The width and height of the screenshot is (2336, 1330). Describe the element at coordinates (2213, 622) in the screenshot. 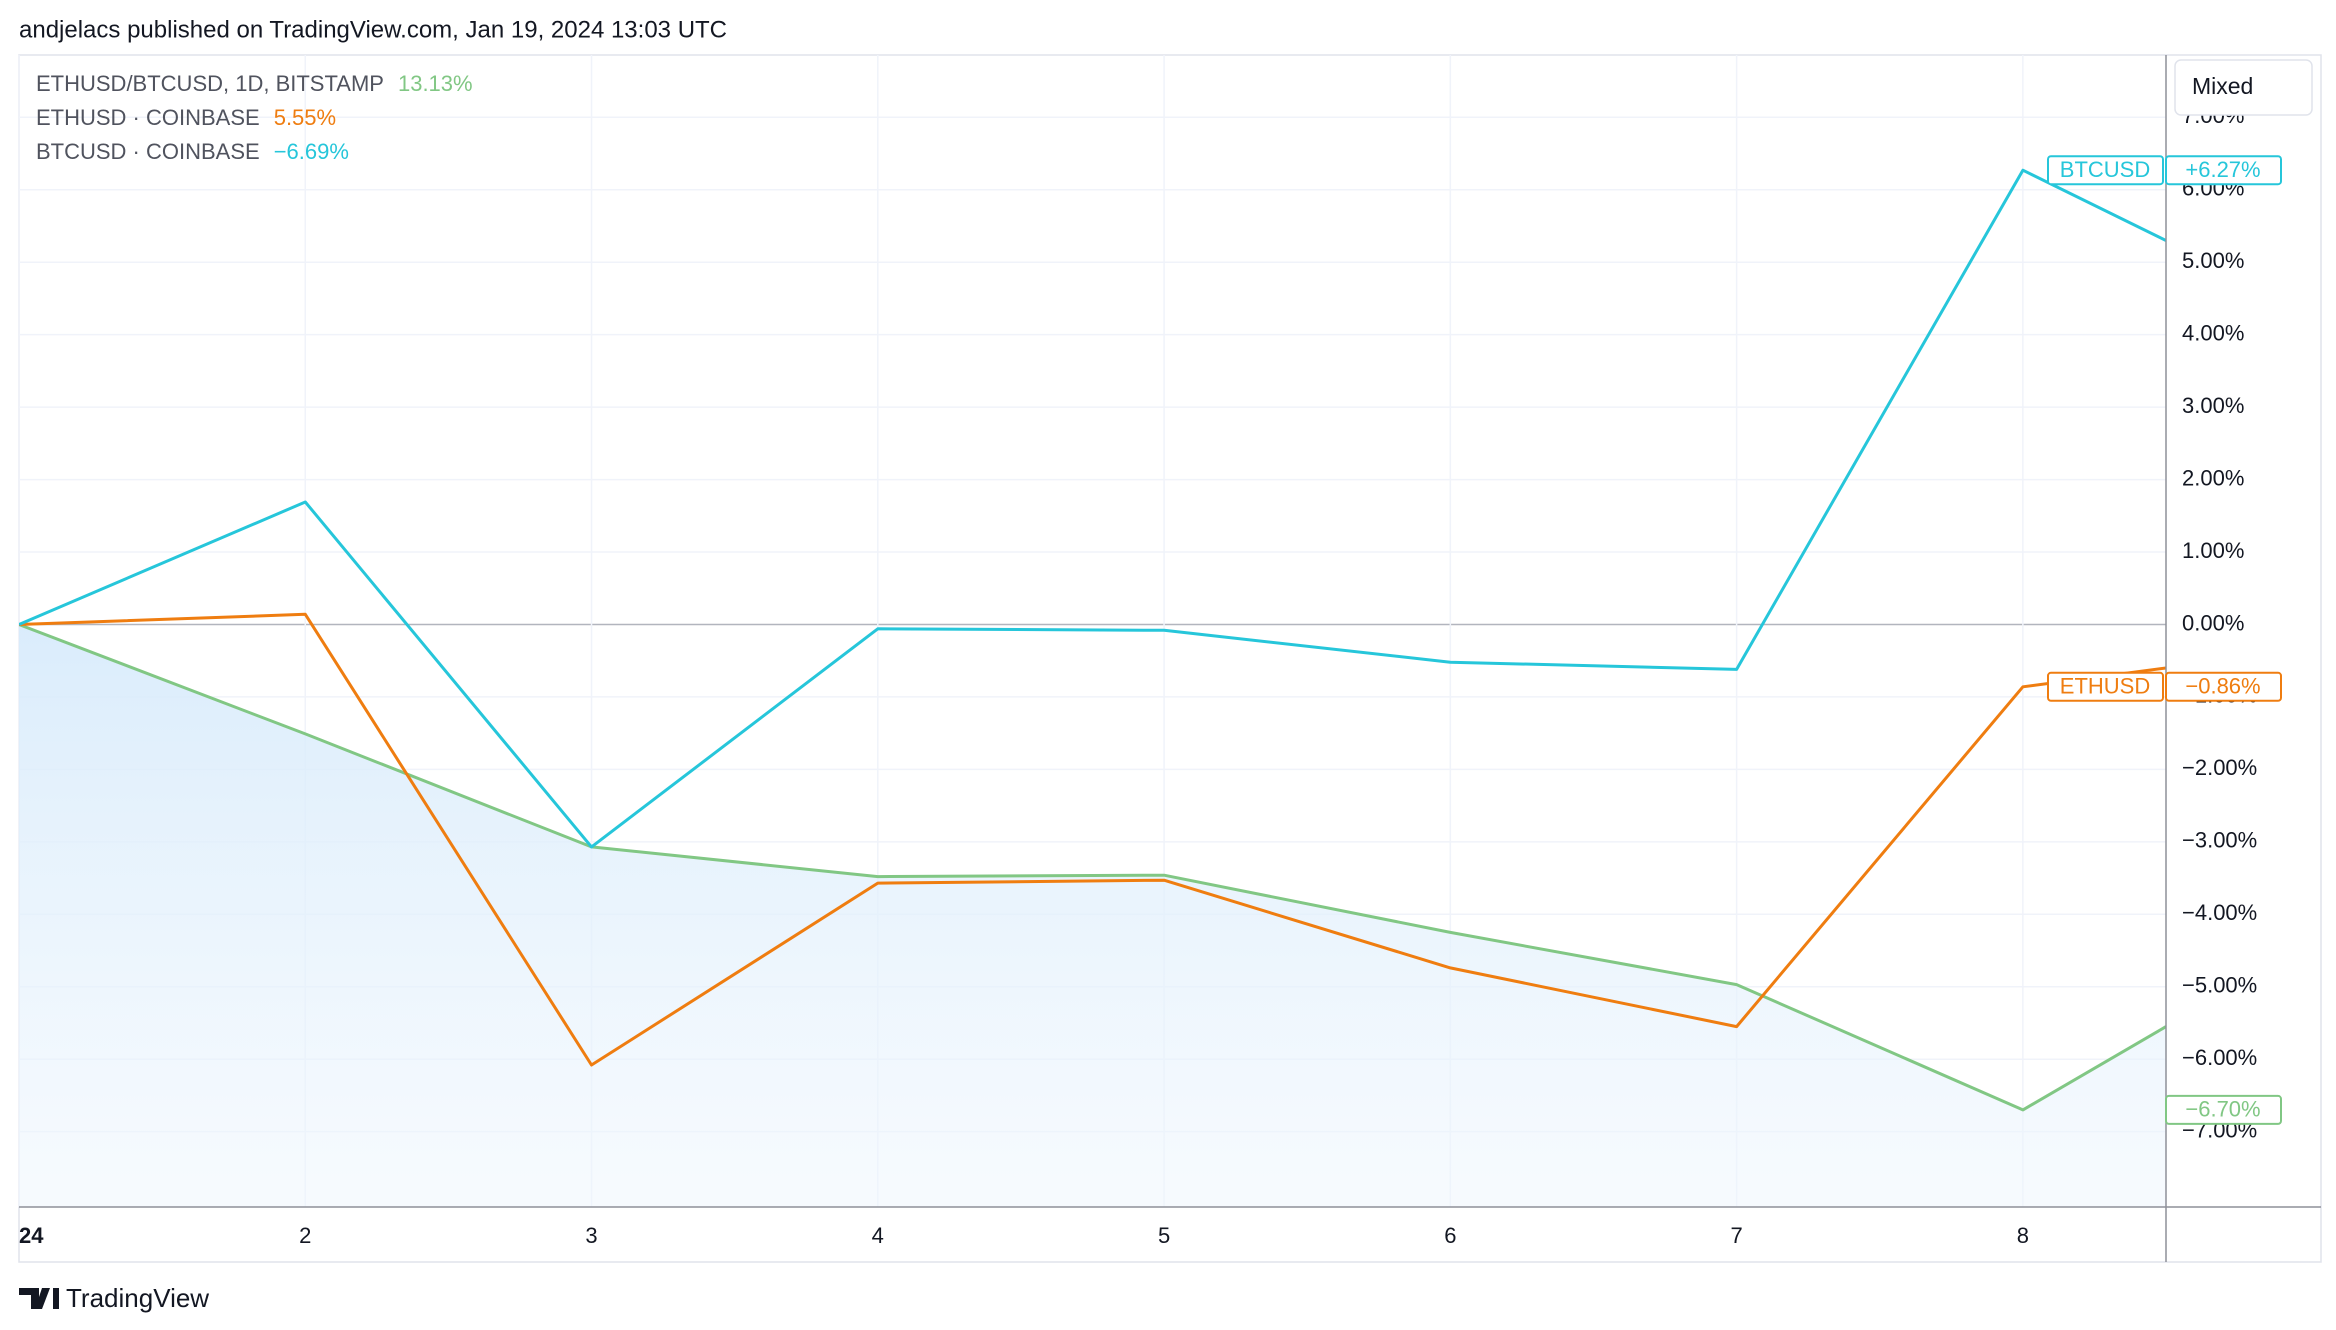

I see `y-tick-label: 0.00%` at that location.